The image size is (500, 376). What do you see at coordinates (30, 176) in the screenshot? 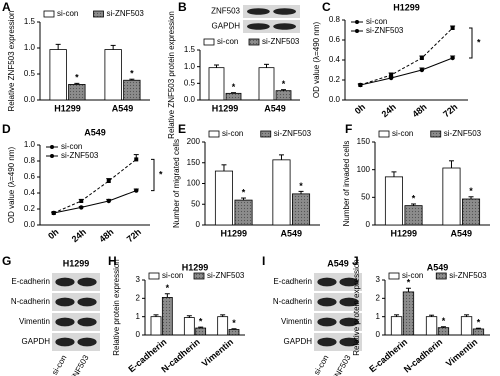
I see `y-tick-label: 0.6` at bounding box center [30, 176].